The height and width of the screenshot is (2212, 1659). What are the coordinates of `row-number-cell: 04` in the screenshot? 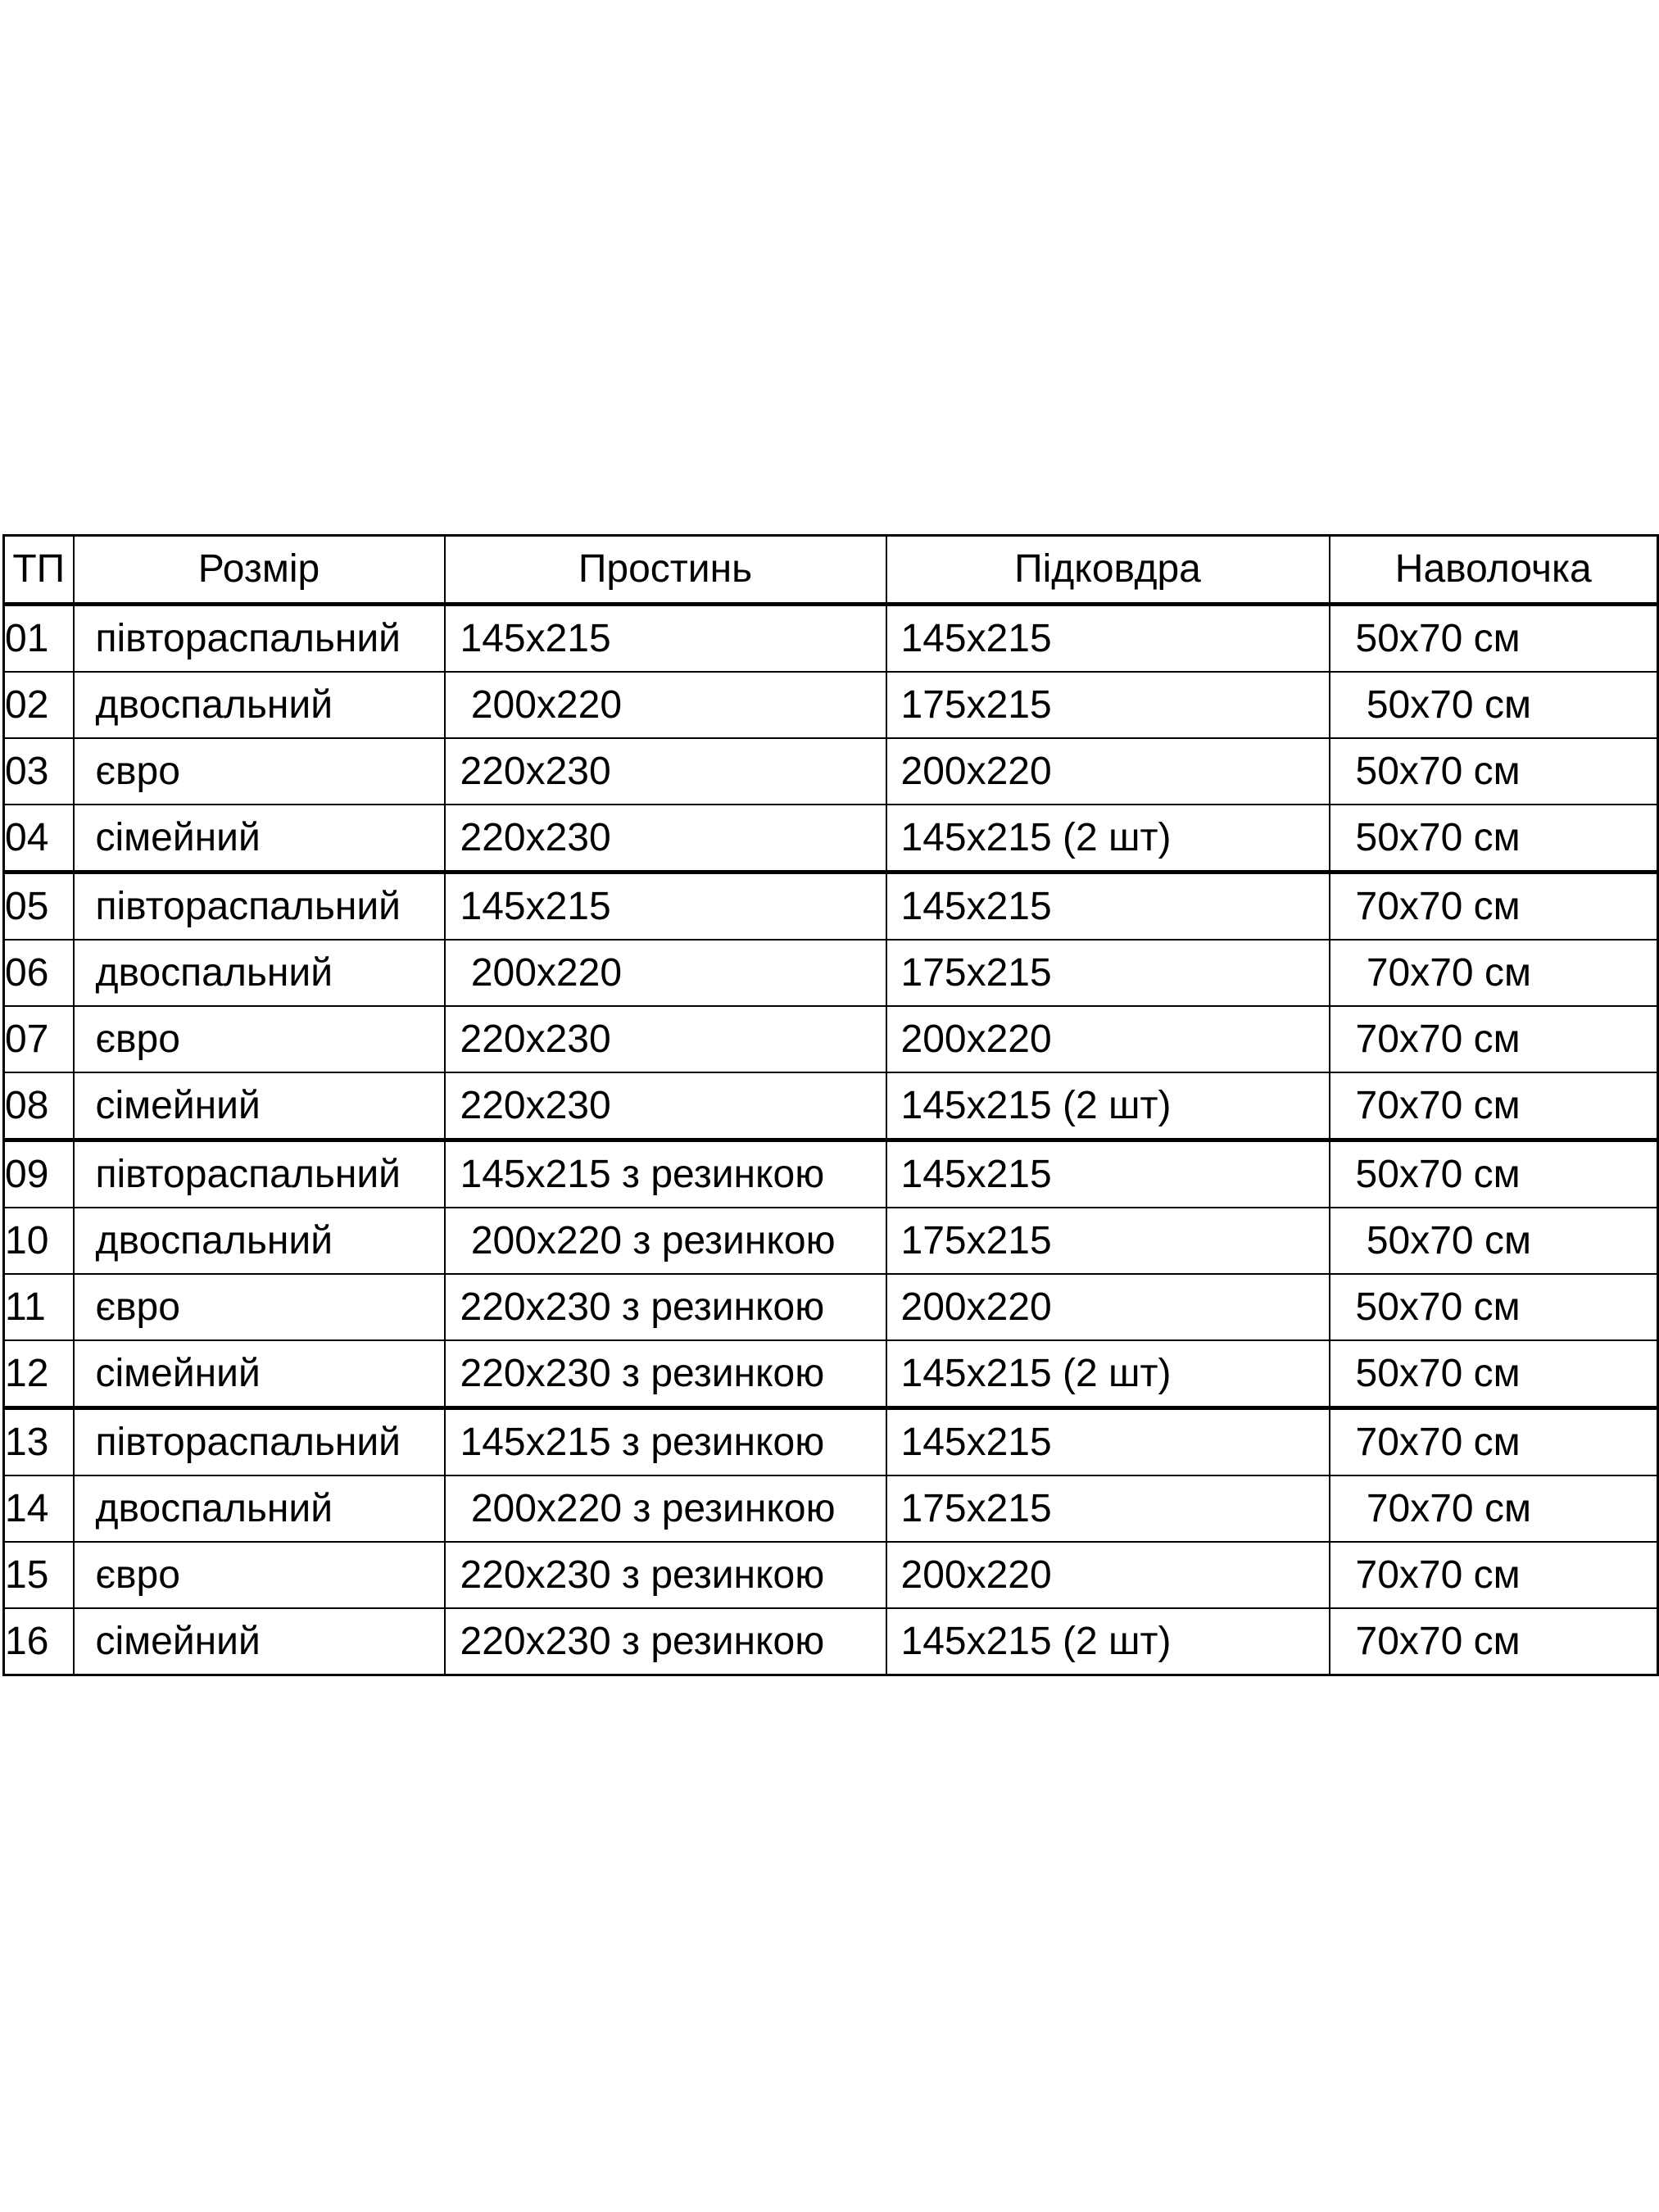 It's located at (38, 839).